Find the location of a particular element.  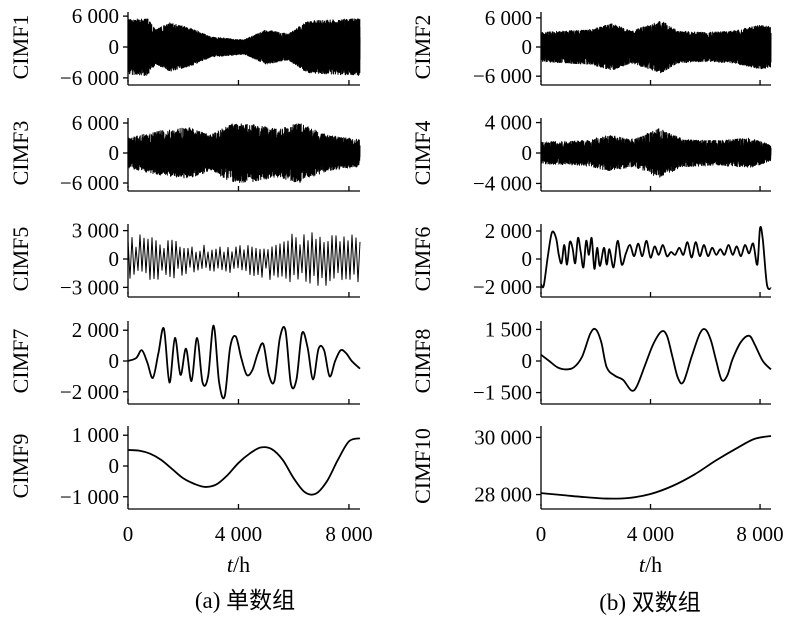

y-tick-label: 4 000 is located at coordinates (508, 123).